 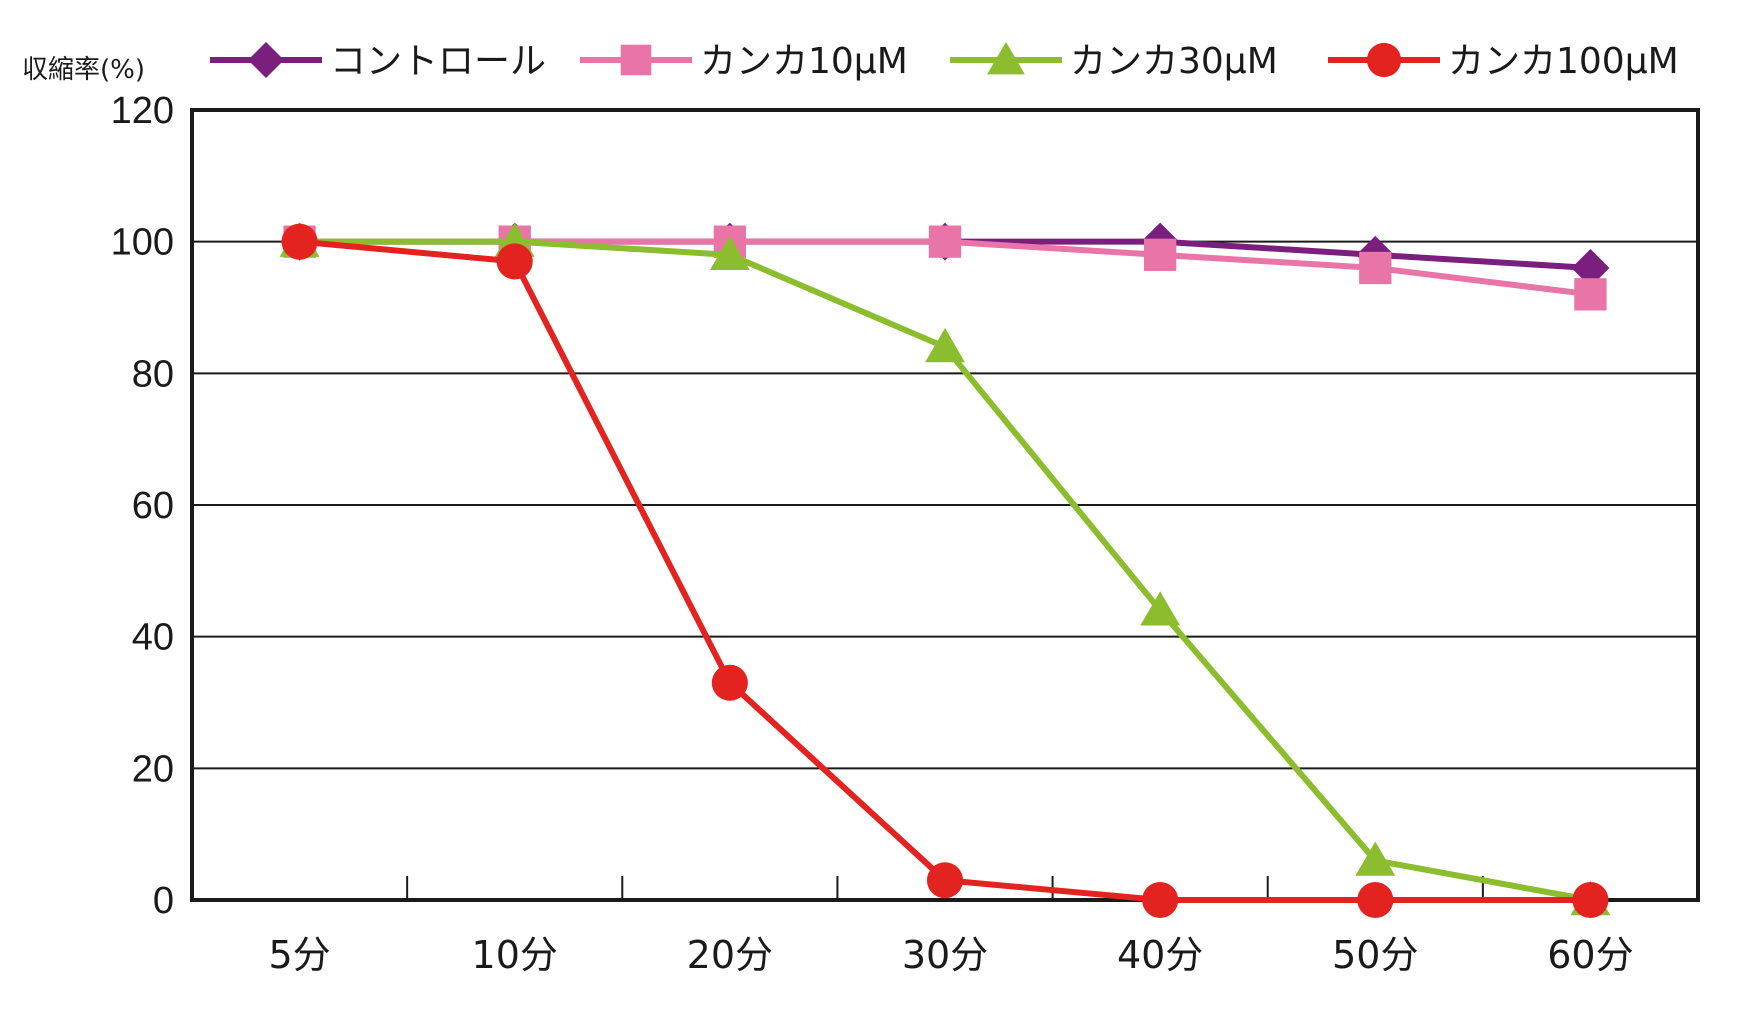 What do you see at coordinates (945, 955) in the screenshot?
I see `x-tick-label: 30分` at bounding box center [945, 955].